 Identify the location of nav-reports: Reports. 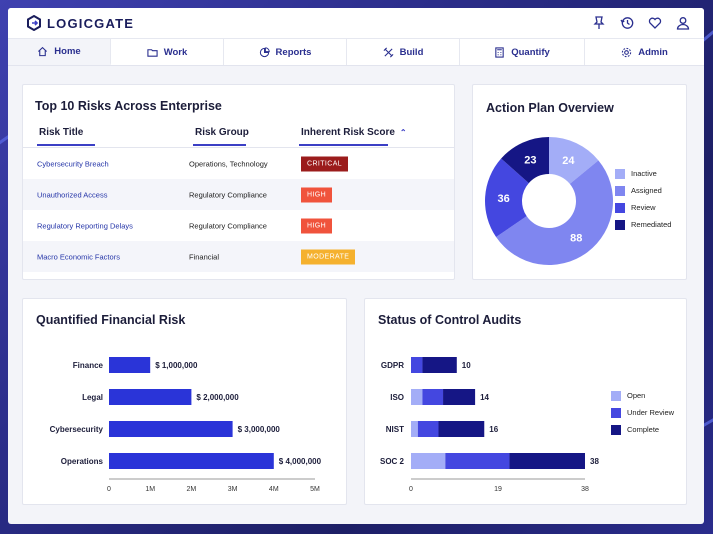
(285, 52).